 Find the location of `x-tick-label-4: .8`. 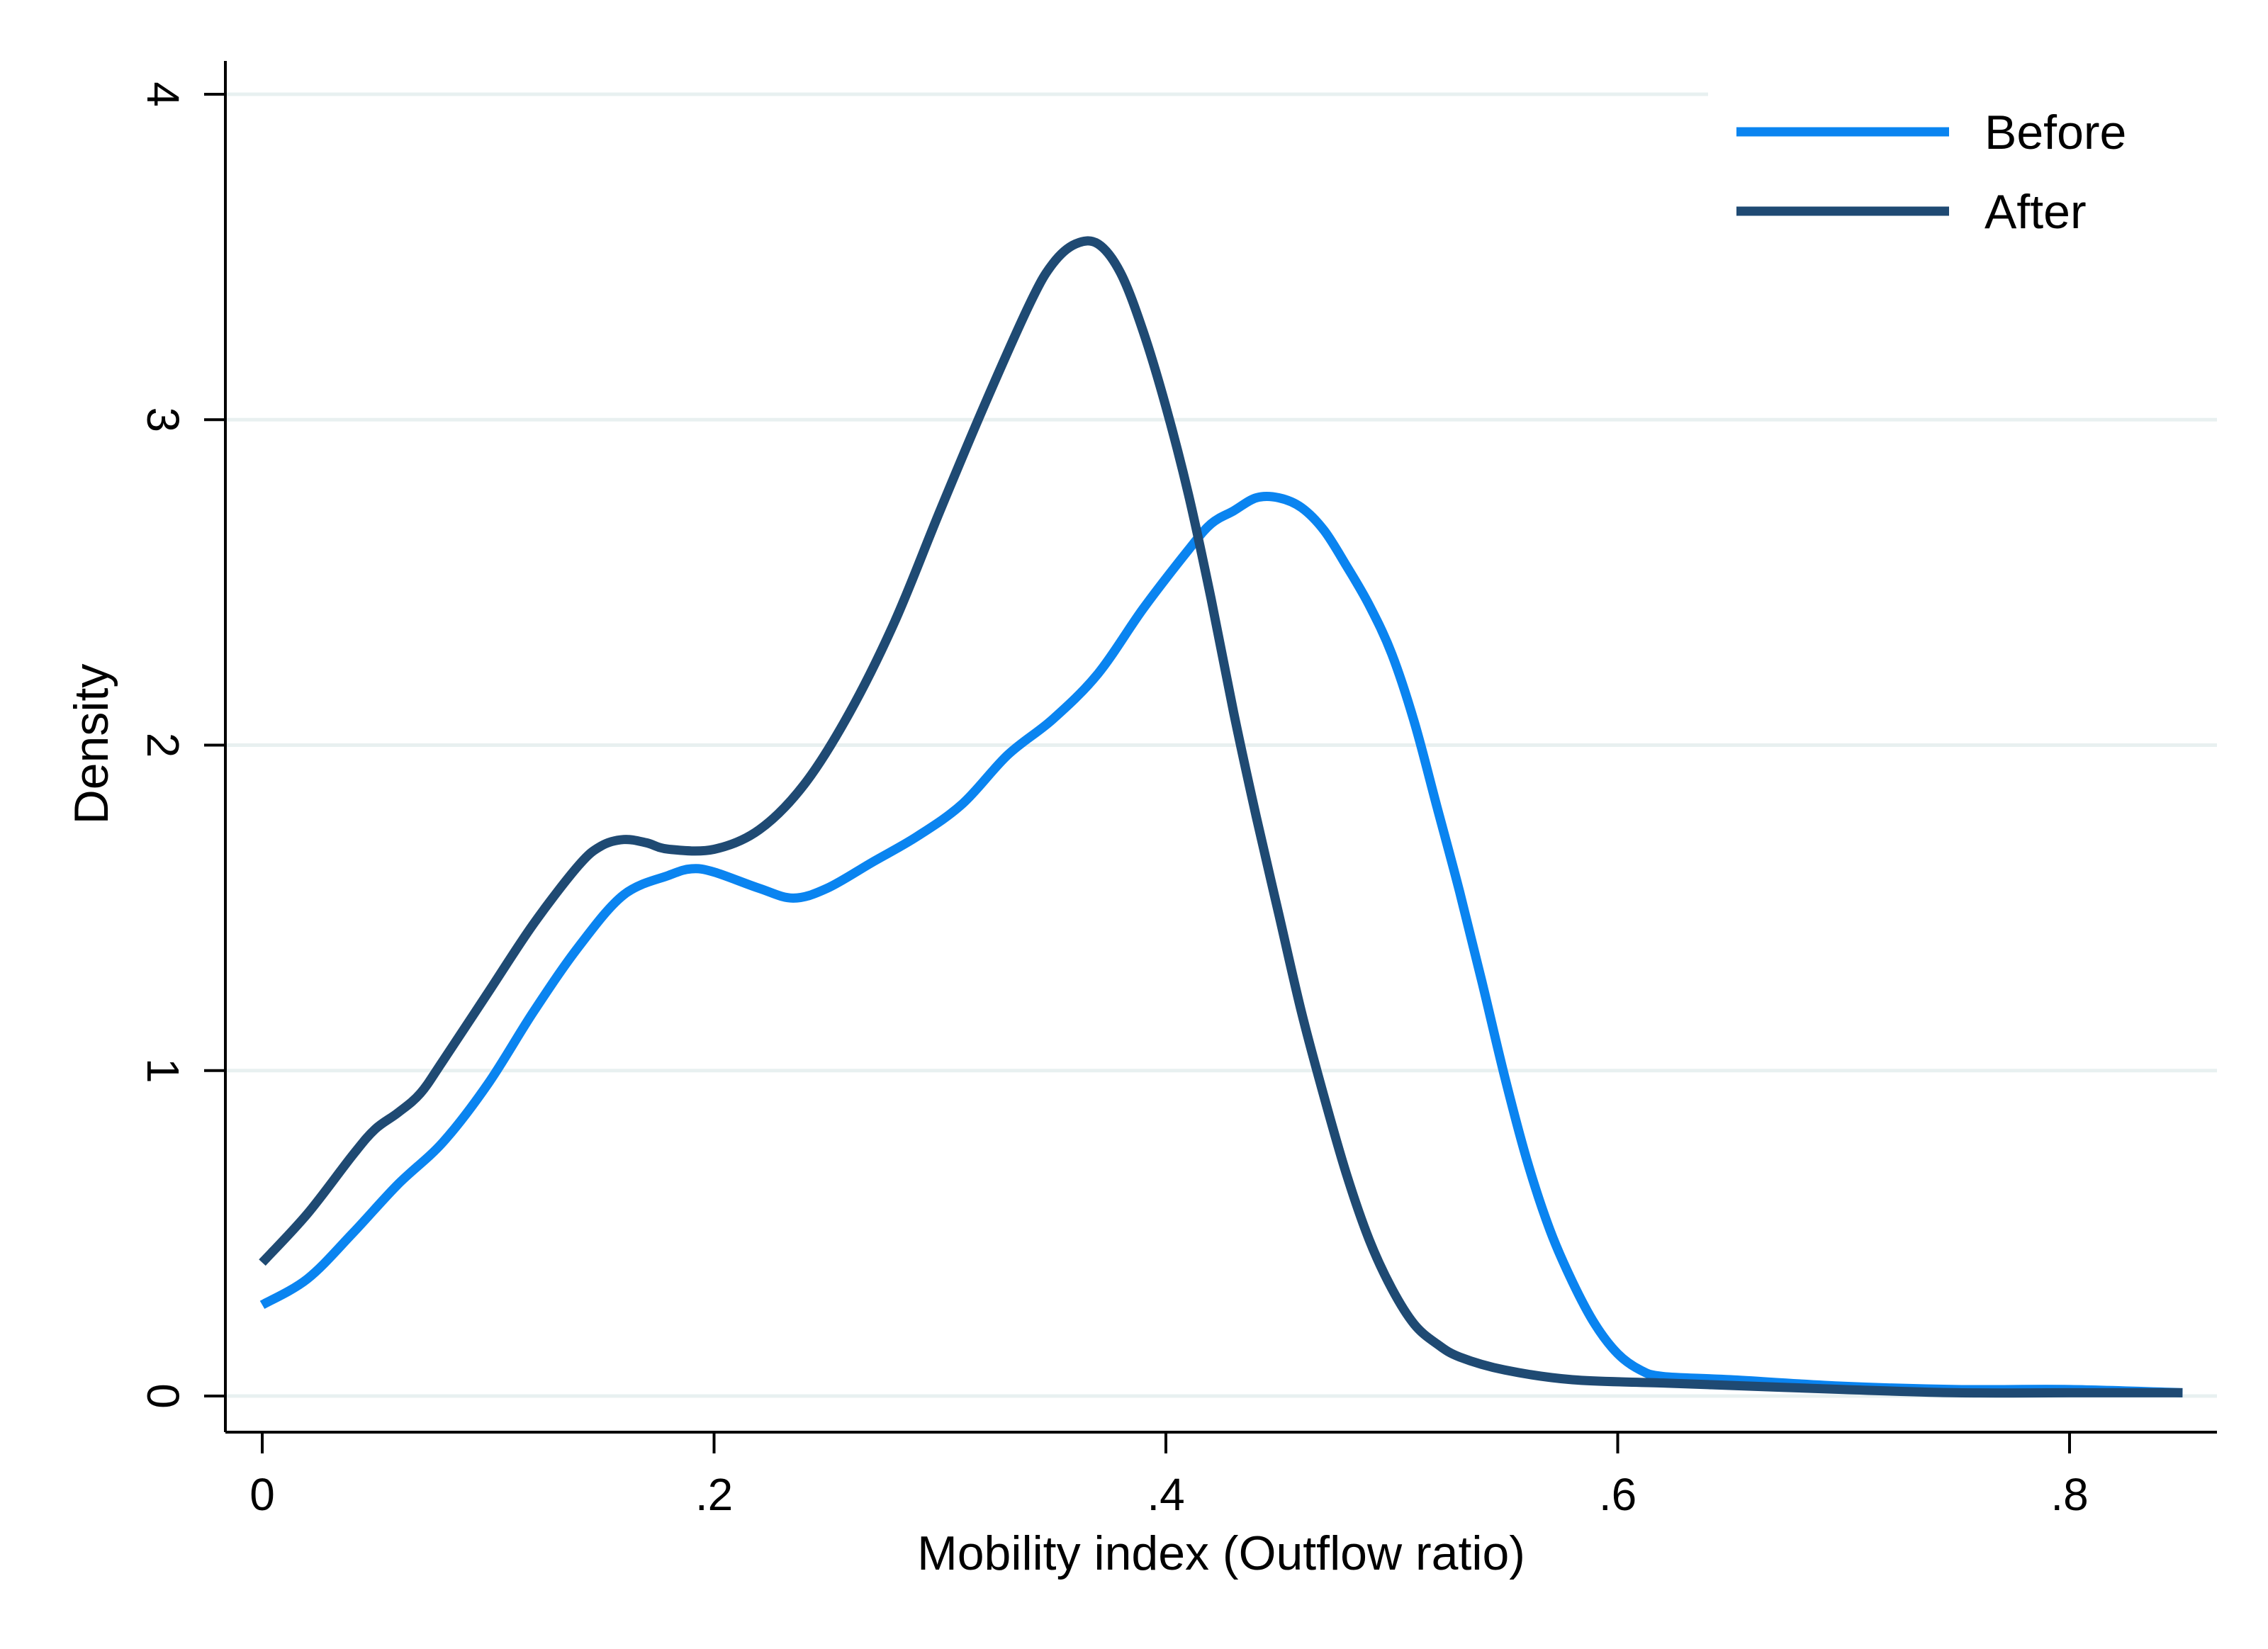

x-tick-label-4: .8 is located at coordinates (2069, 1494).